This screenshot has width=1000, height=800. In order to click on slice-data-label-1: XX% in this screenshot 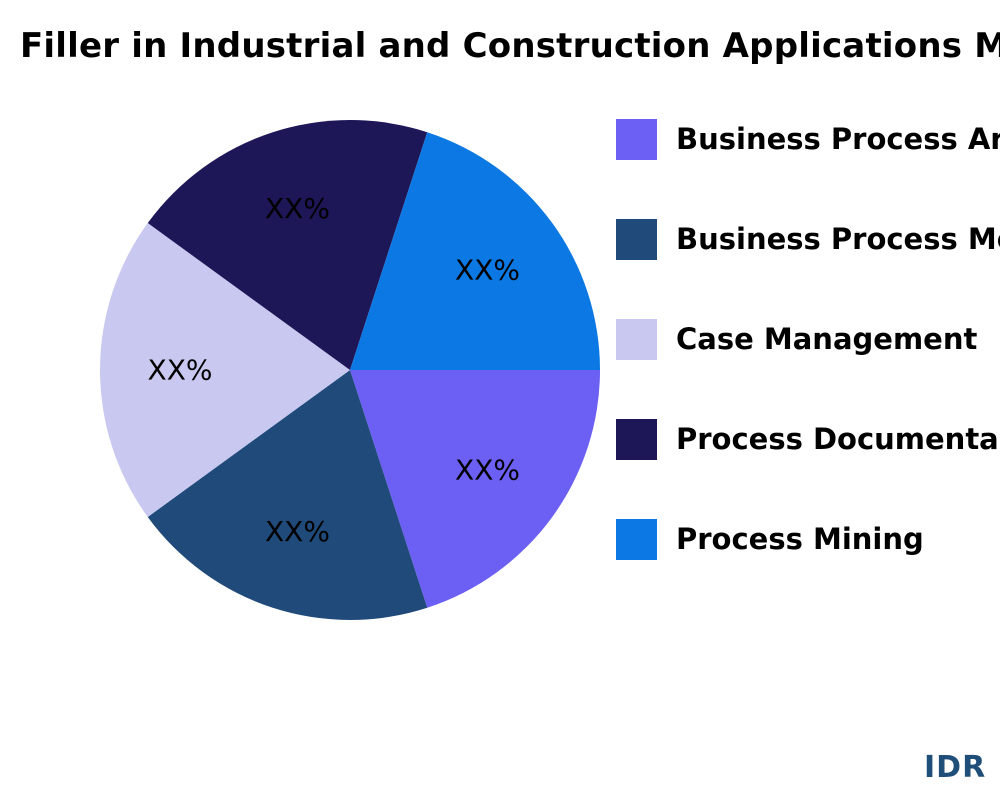, I will do `click(487, 469)`.